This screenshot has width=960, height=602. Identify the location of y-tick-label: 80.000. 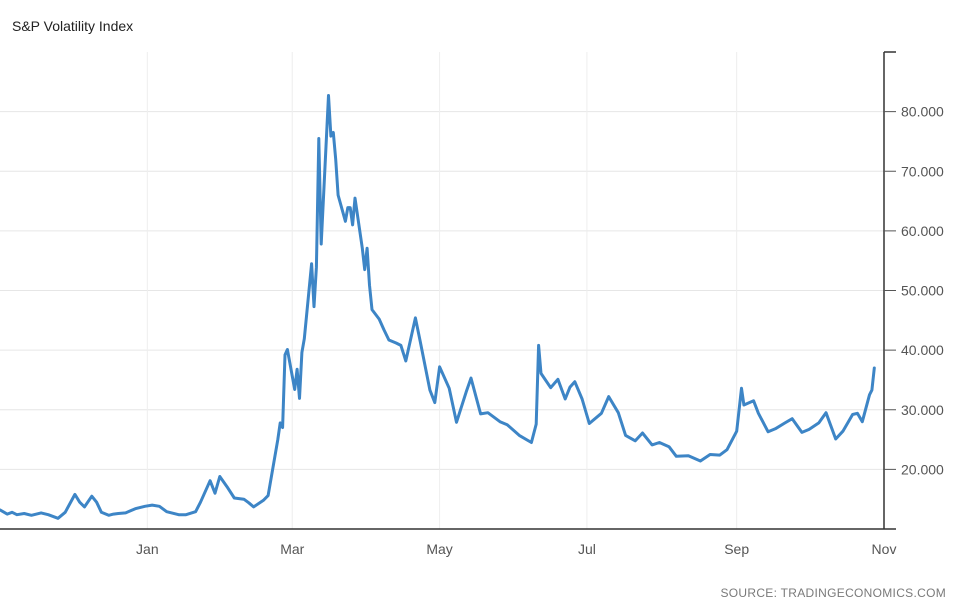
(922, 112).